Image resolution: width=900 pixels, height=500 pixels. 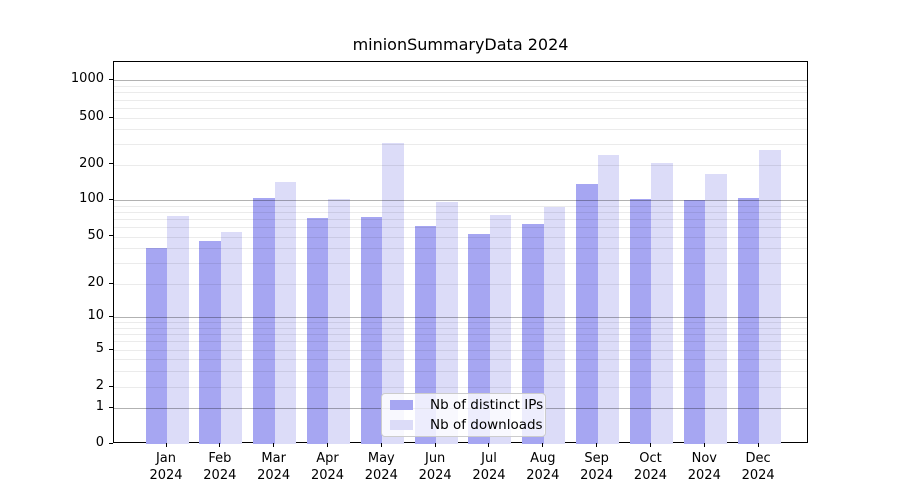 I want to click on legend-row-distinct-ips: Nb of distinct IPs, so click(x=466, y=405).